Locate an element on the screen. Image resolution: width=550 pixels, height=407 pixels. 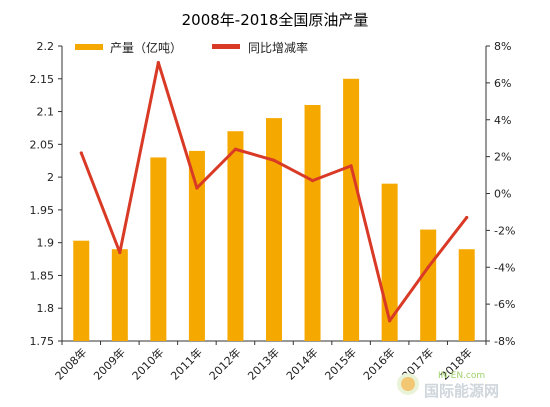
y-right-tick-label: 0% is located at coordinates (502, 194).